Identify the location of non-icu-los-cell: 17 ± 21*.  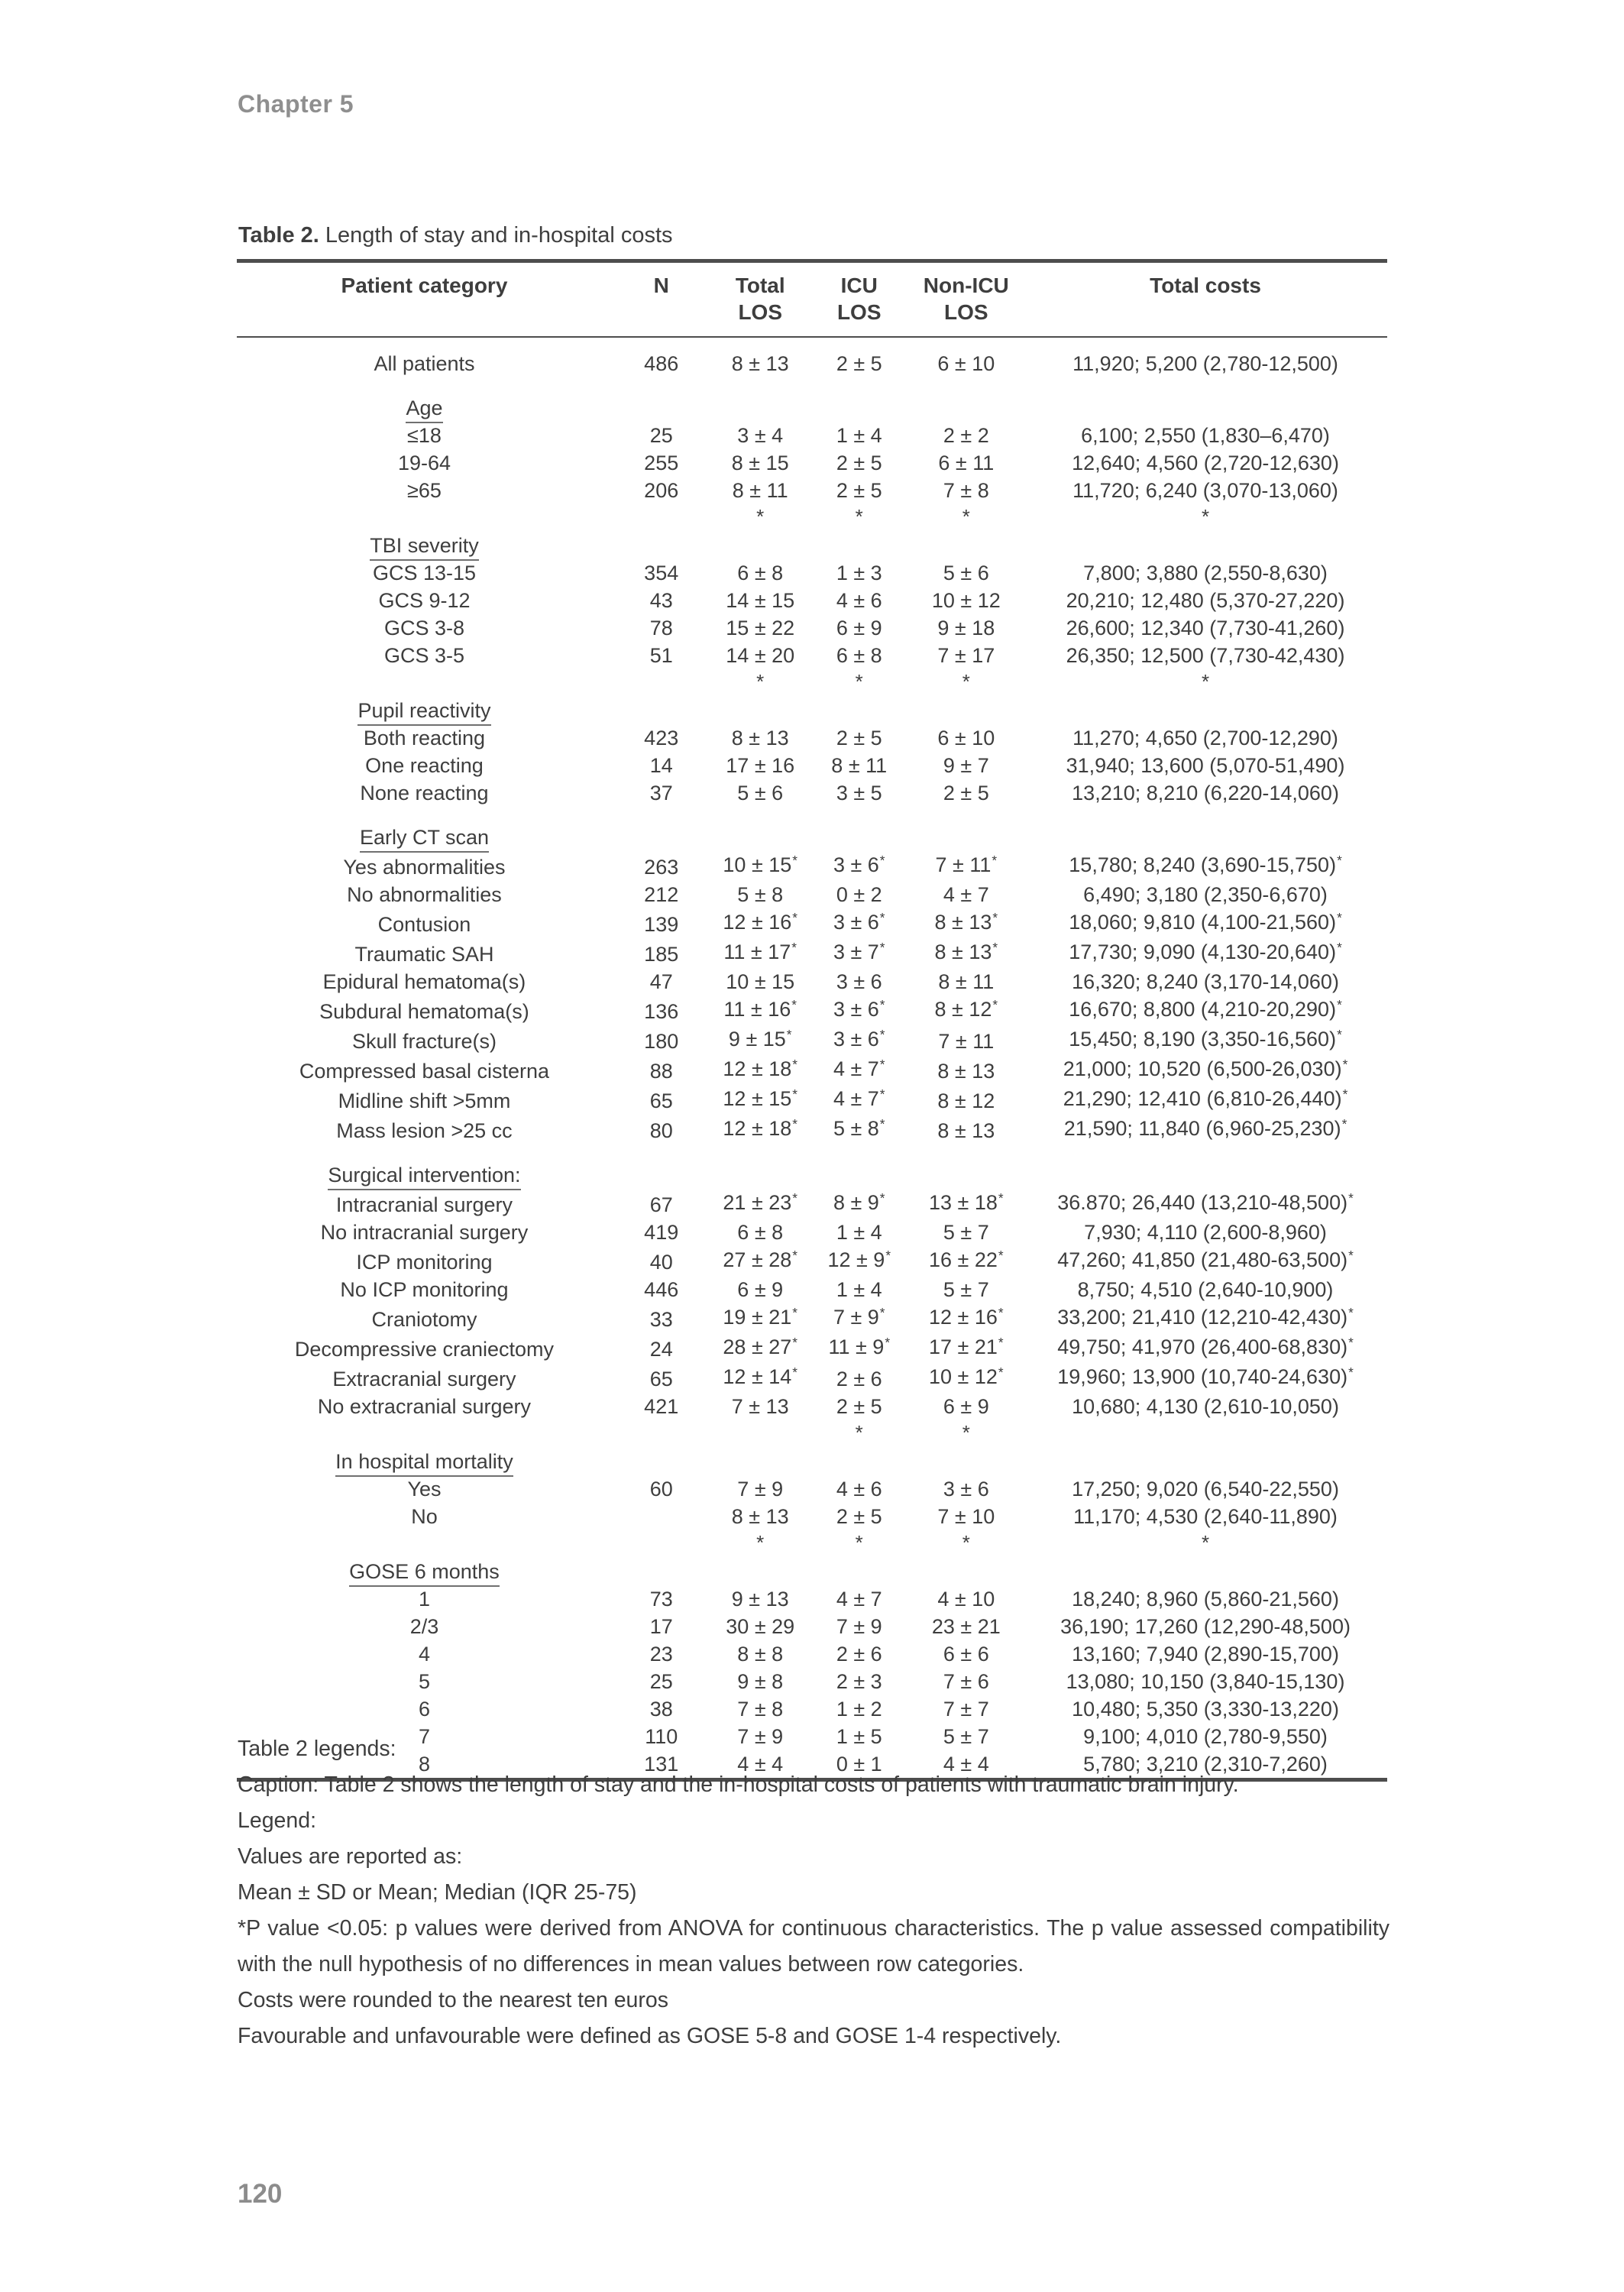
(966, 1346).